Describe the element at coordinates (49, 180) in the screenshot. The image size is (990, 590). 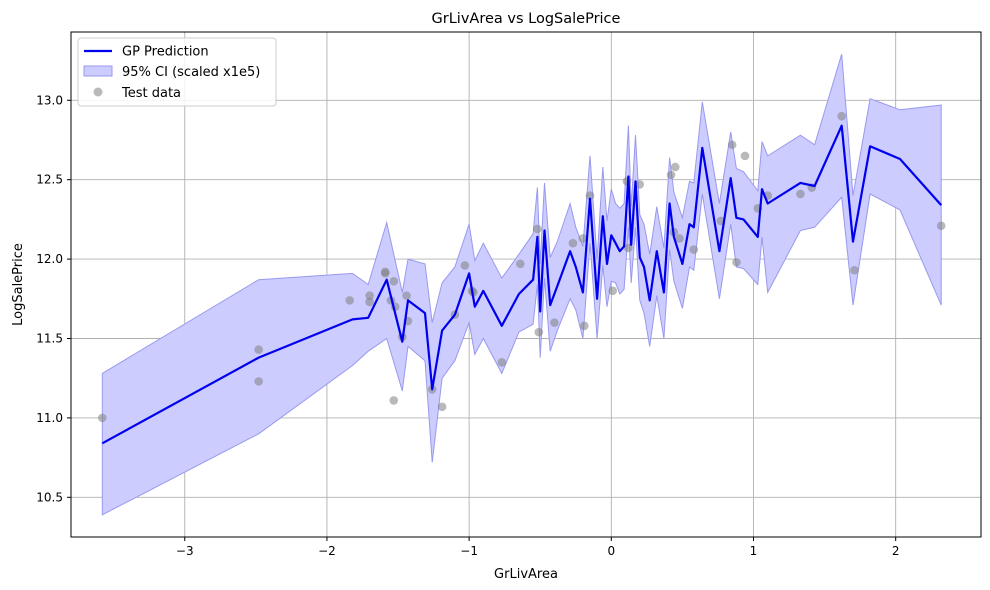
I see `y-tick-label: 12.5` at that location.